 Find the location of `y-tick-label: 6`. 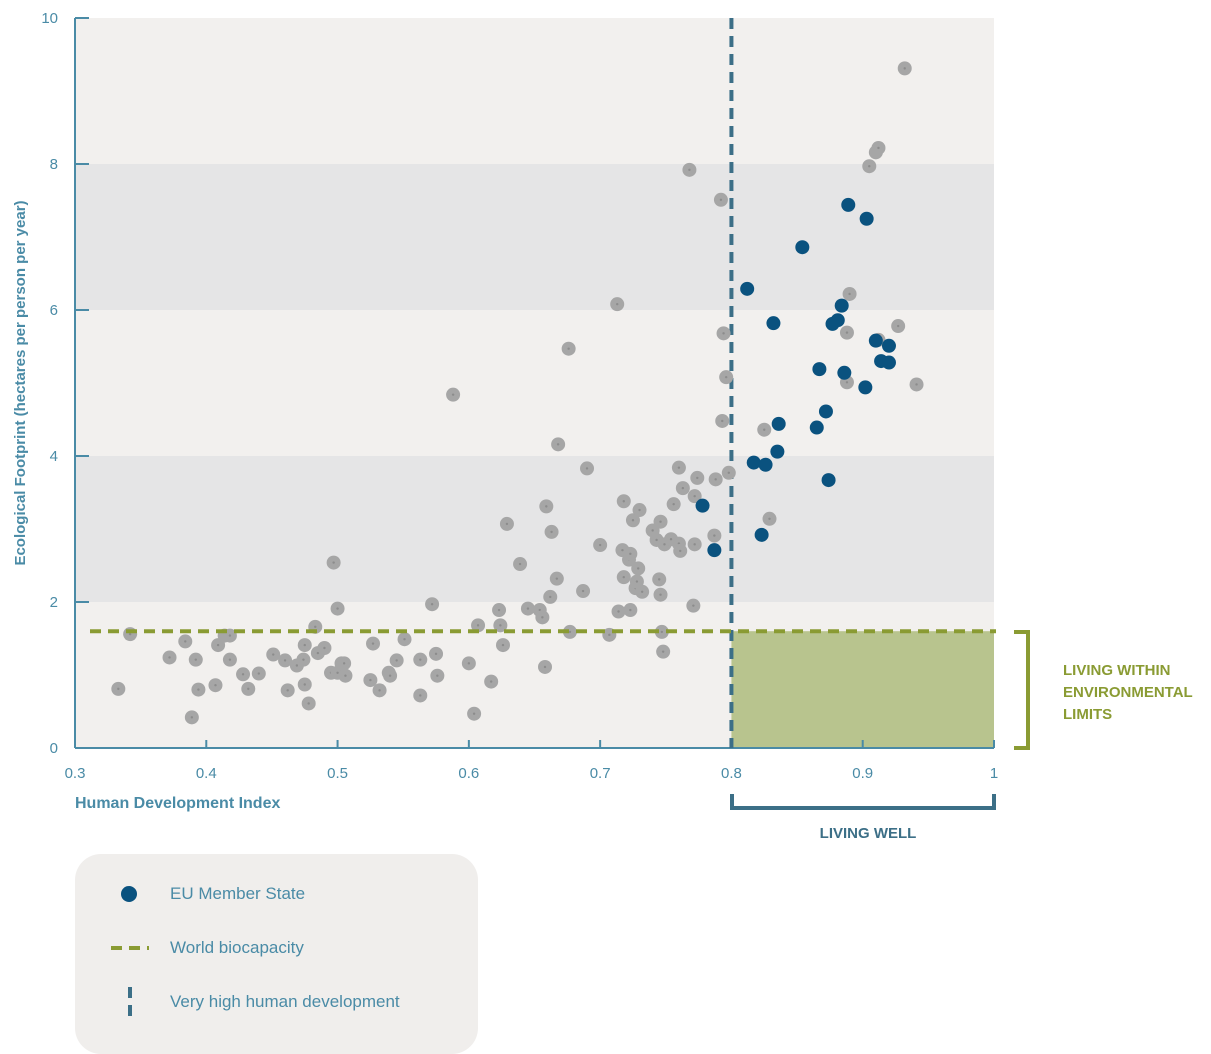

y-tick-label: 6 is located at coordinates (54, 310).